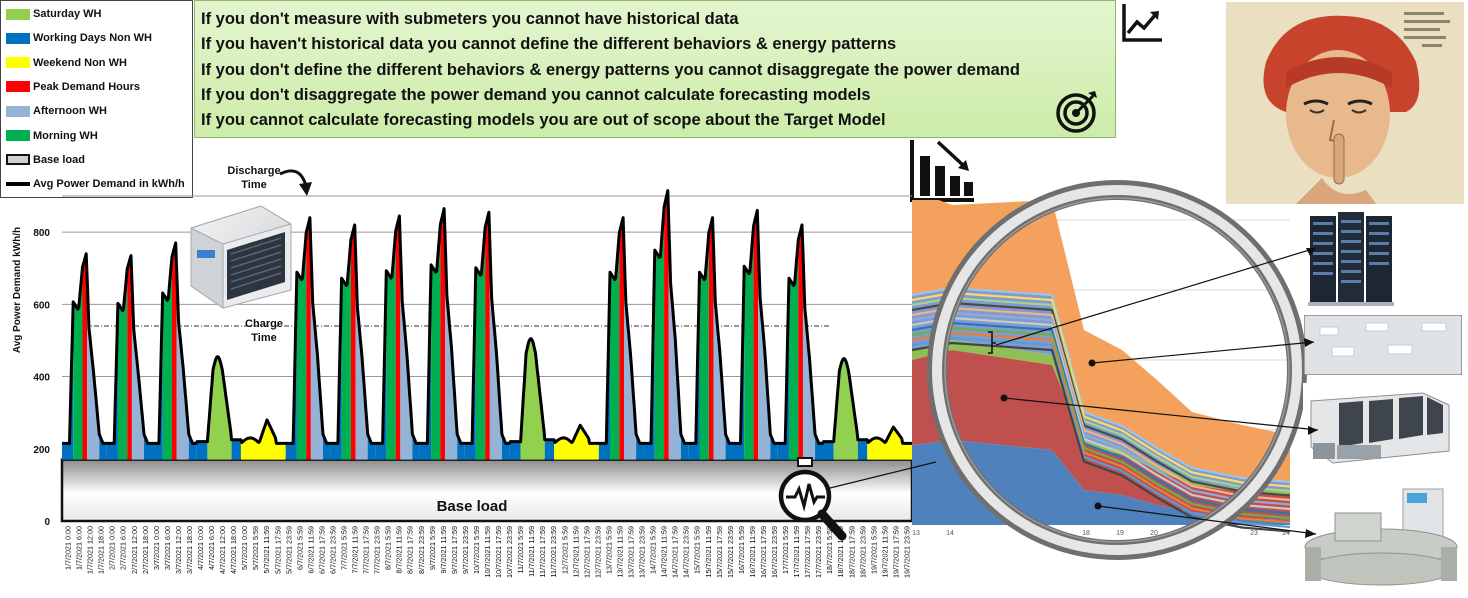  I want to click on x-tick-label: 7/7/2021 5:59, so click(343, 548).